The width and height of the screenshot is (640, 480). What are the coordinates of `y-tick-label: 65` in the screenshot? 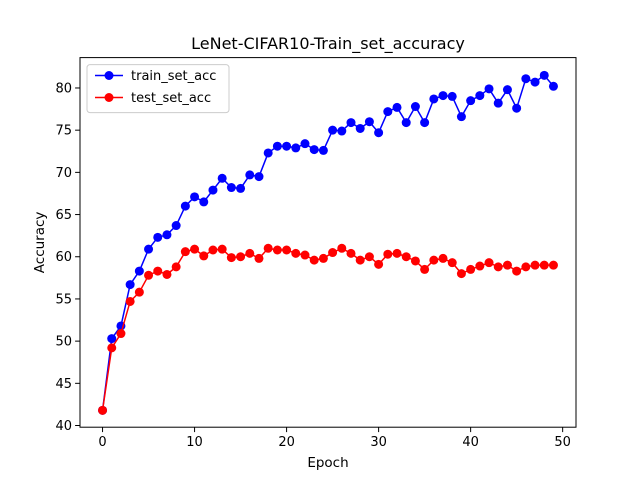 It's located at (63, 215).